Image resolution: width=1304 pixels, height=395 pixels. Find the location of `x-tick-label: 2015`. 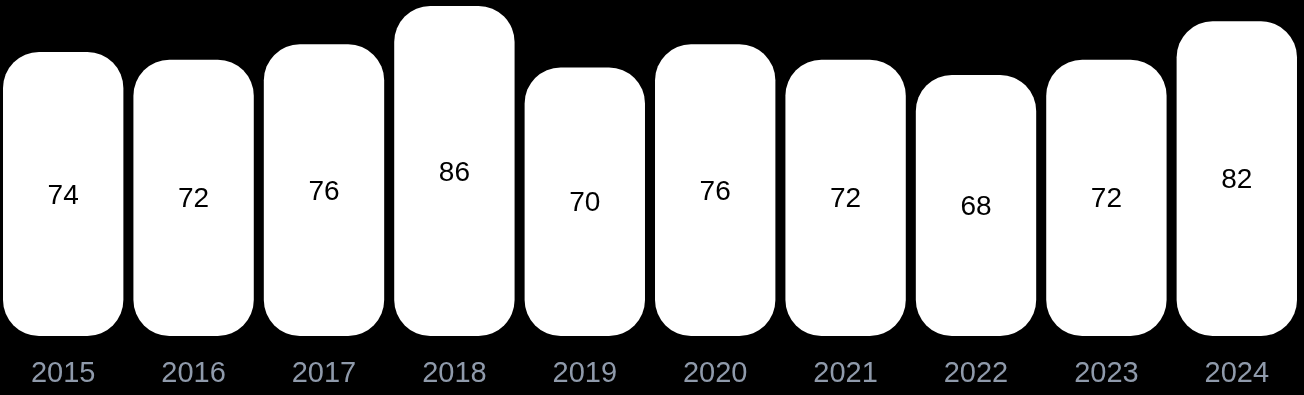

x-tick-label: 2015 is located at coordinates (63, 372).